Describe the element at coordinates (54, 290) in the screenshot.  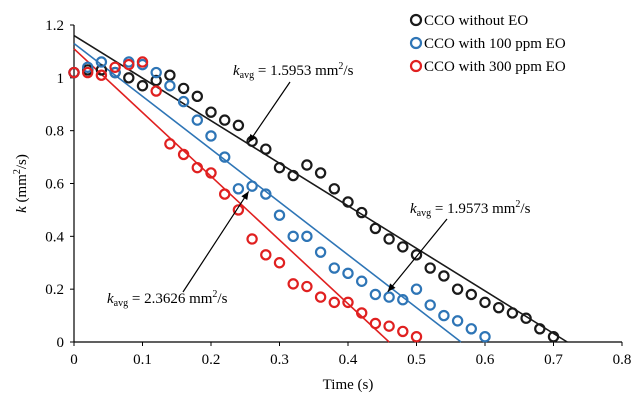
I see `y-tick-label: 0.2` at that location.